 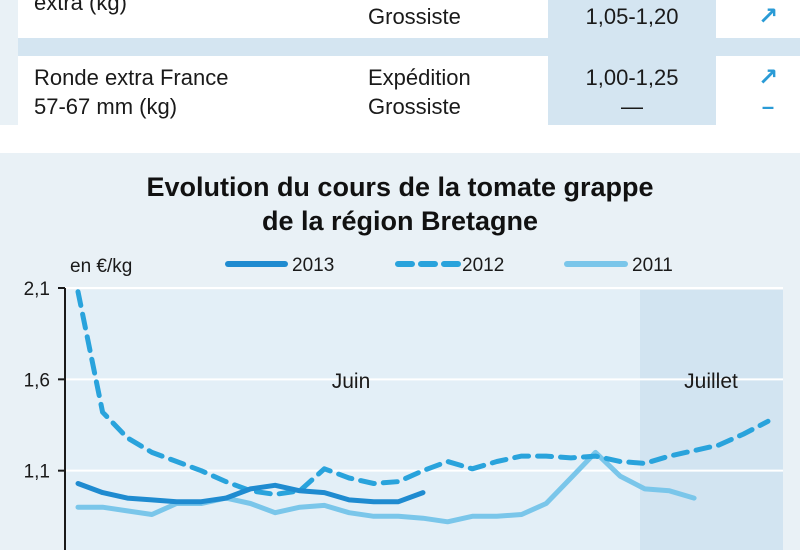 I want to click on price-cell: 1,05-1,20, so click(x=632, y=19).